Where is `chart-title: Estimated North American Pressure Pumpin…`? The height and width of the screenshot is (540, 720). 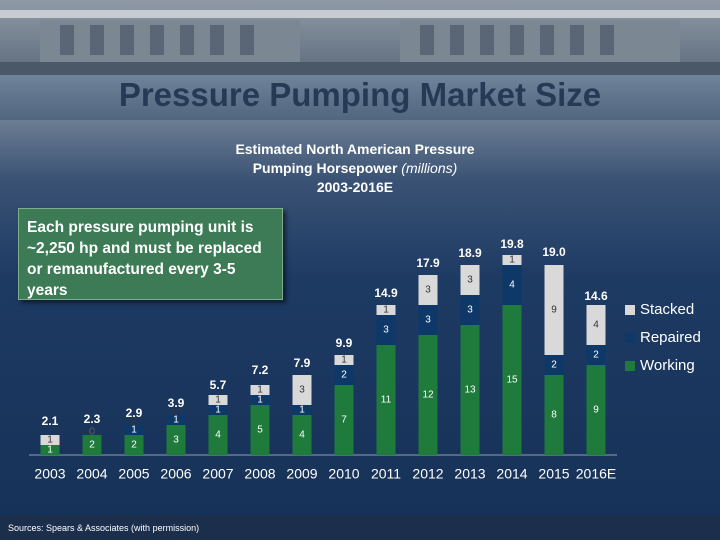 chart-title: Estimated North American Pressure Pumpin… is located at coordinates (355, 168).